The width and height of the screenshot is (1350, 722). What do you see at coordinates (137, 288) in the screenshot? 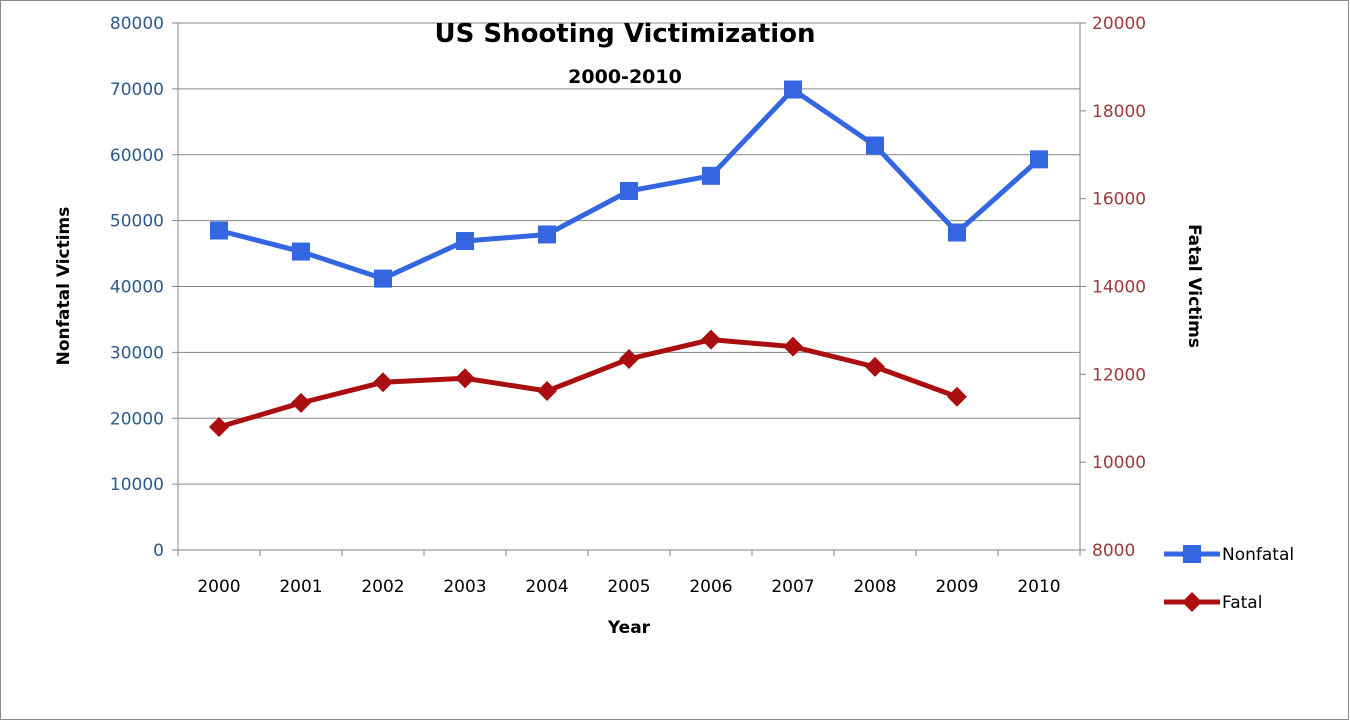
I see `y-tick-label-left: 40000` at bounding box center [137, 288].